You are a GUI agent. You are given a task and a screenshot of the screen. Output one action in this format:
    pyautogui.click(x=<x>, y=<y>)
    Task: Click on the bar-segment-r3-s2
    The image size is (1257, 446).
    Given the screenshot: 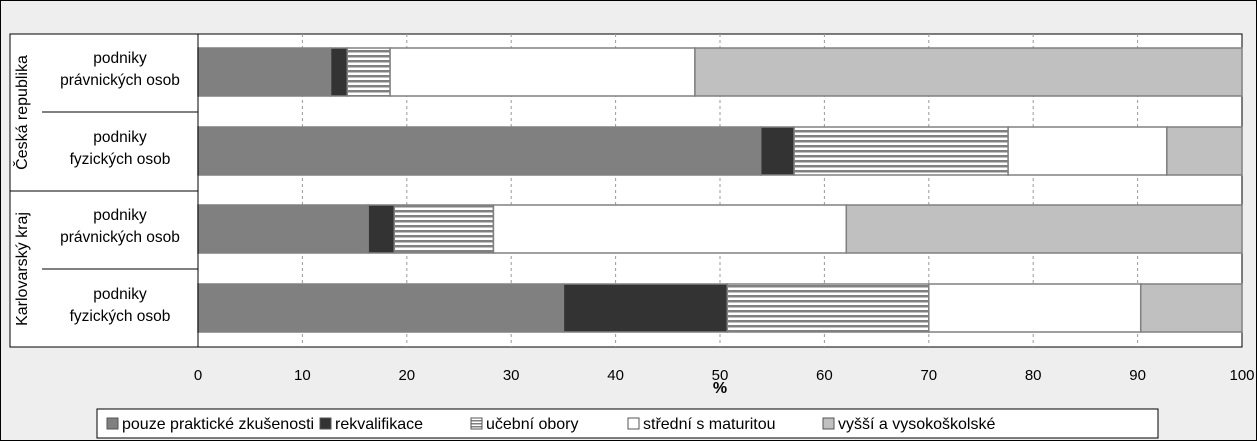 What is the action you would take?
    pyautogui.click(x=828, y=308)
    